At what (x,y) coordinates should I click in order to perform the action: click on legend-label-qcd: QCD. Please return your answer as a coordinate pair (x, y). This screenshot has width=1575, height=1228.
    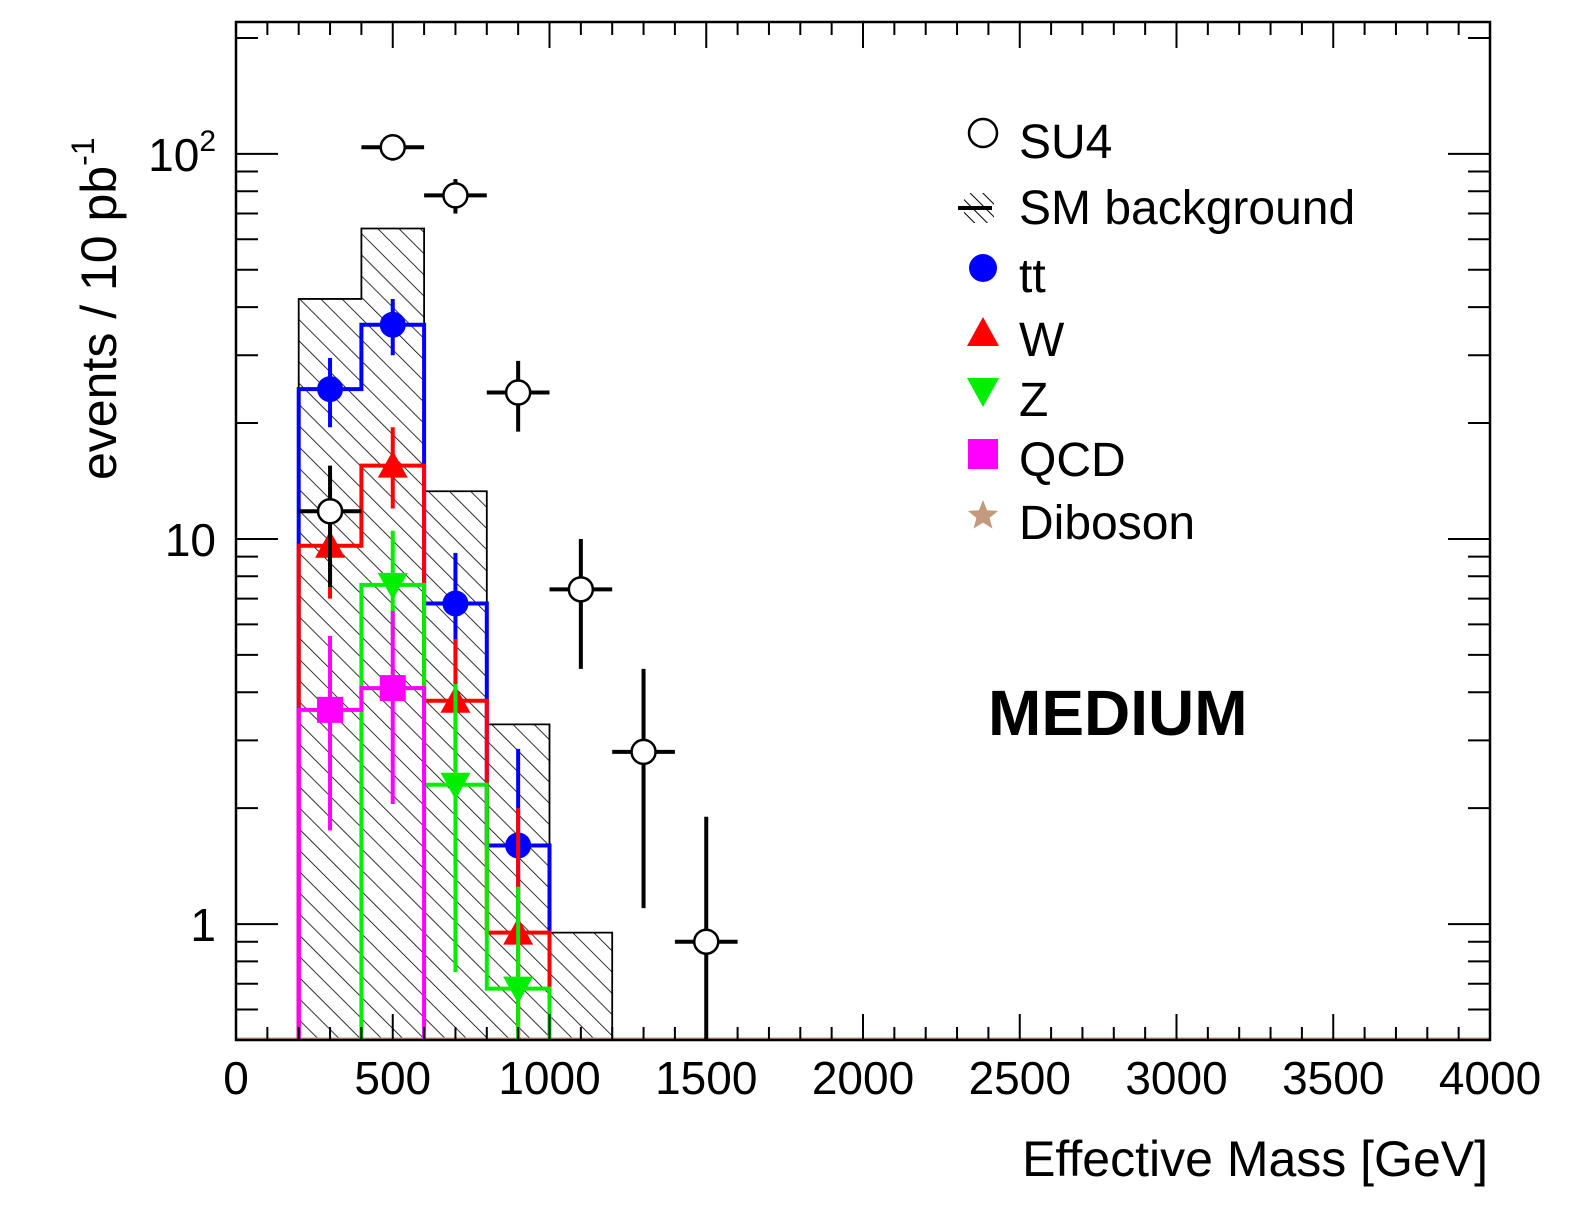
    Looking at the image, I should click on (1072, 460).